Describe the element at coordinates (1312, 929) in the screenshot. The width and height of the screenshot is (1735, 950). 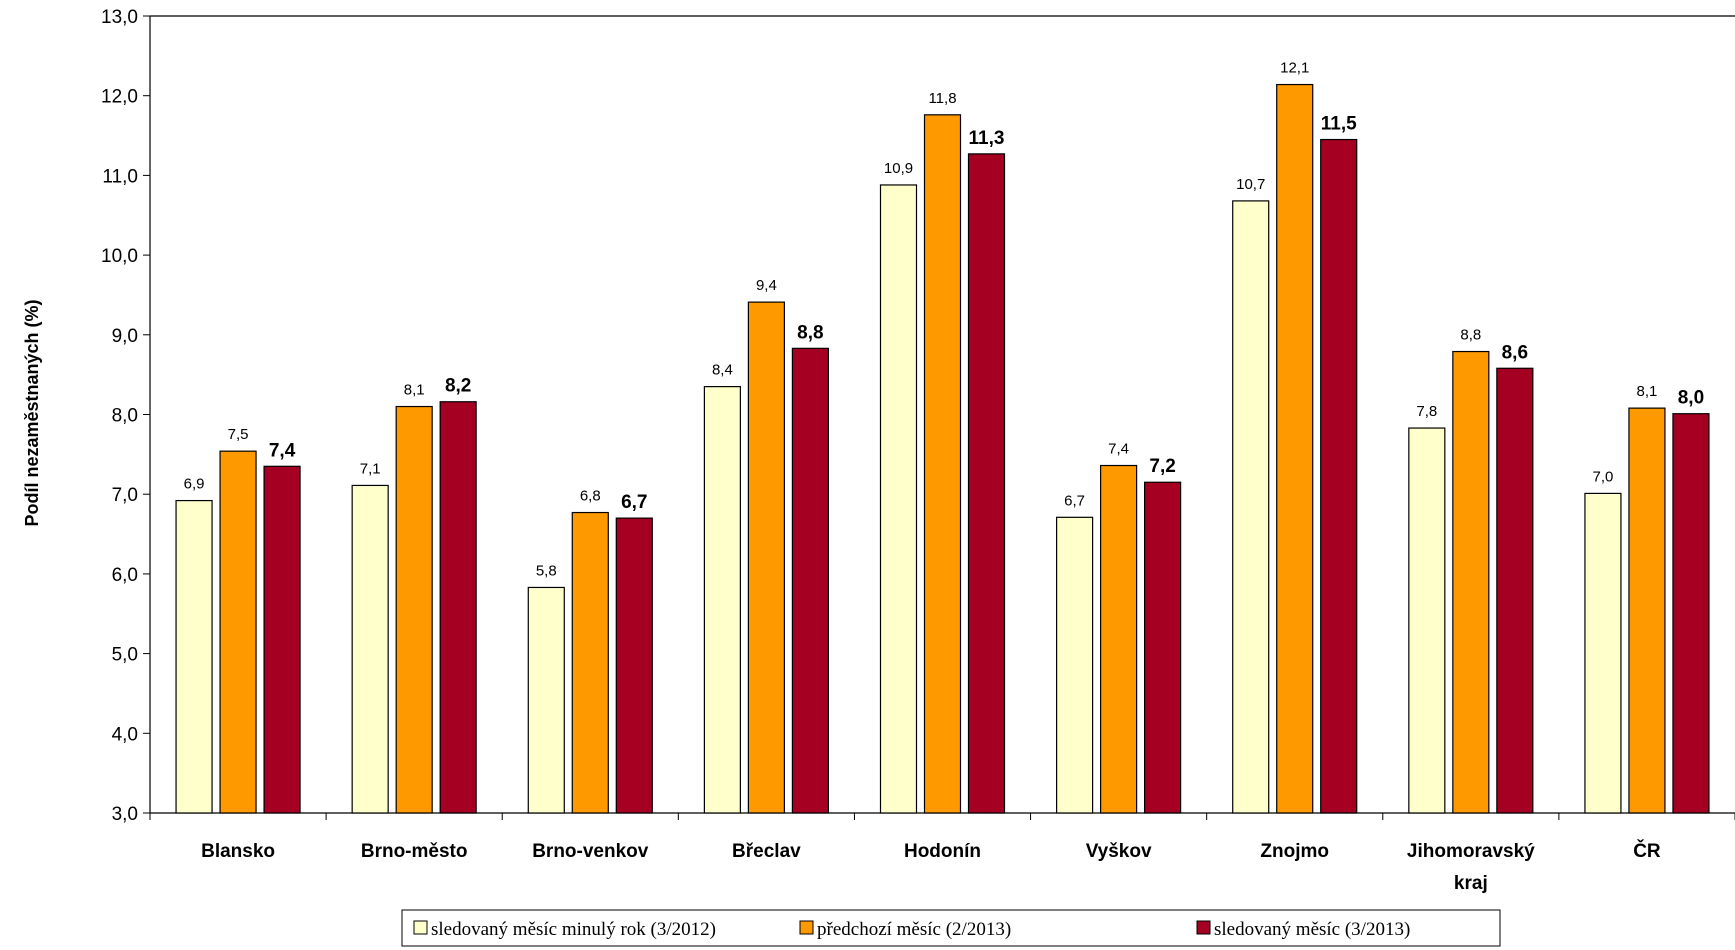
I see `legend-entry: sledovaný měsíc (3/2013)` at that location.